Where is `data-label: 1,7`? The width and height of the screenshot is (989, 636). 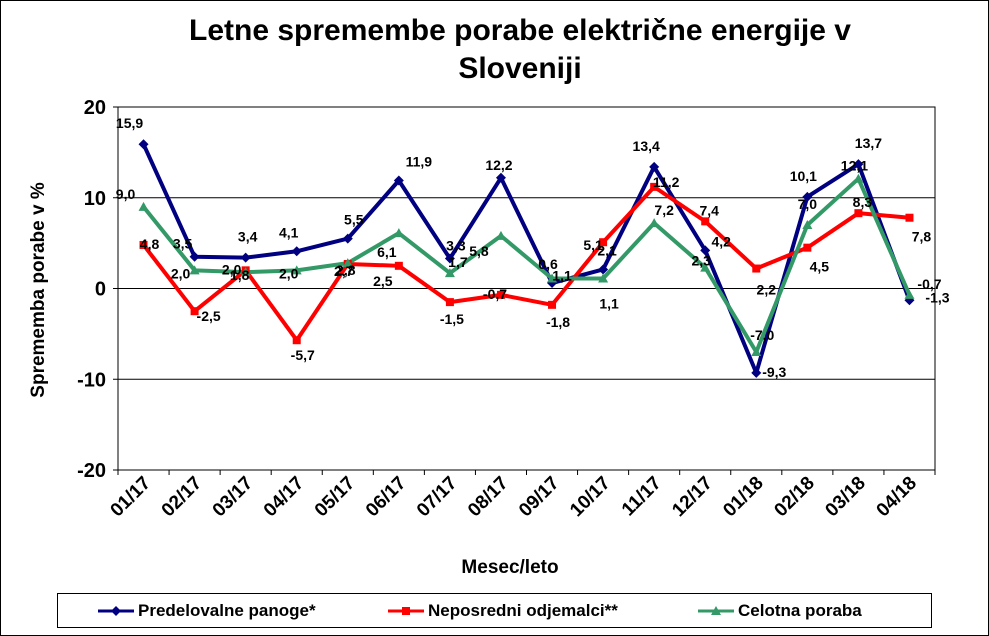
data-label: 1,7 is located at coordinates (458, 262).